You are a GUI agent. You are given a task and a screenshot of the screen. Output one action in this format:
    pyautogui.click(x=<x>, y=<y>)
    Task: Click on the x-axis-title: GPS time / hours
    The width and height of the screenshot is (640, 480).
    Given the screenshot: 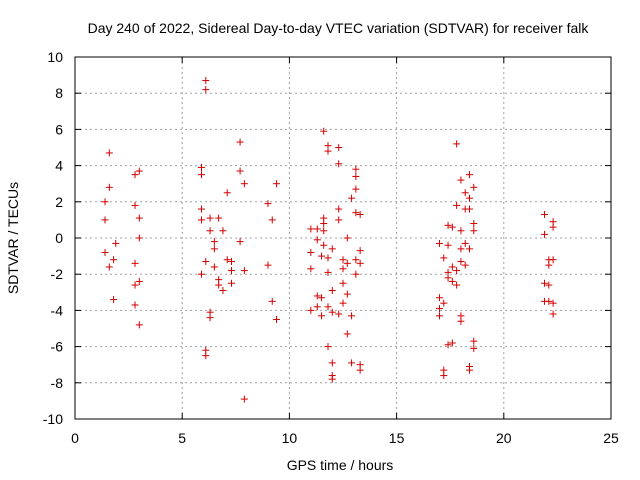 What is the action you would take?
    pyautogui.click(x=340, y=465)
    